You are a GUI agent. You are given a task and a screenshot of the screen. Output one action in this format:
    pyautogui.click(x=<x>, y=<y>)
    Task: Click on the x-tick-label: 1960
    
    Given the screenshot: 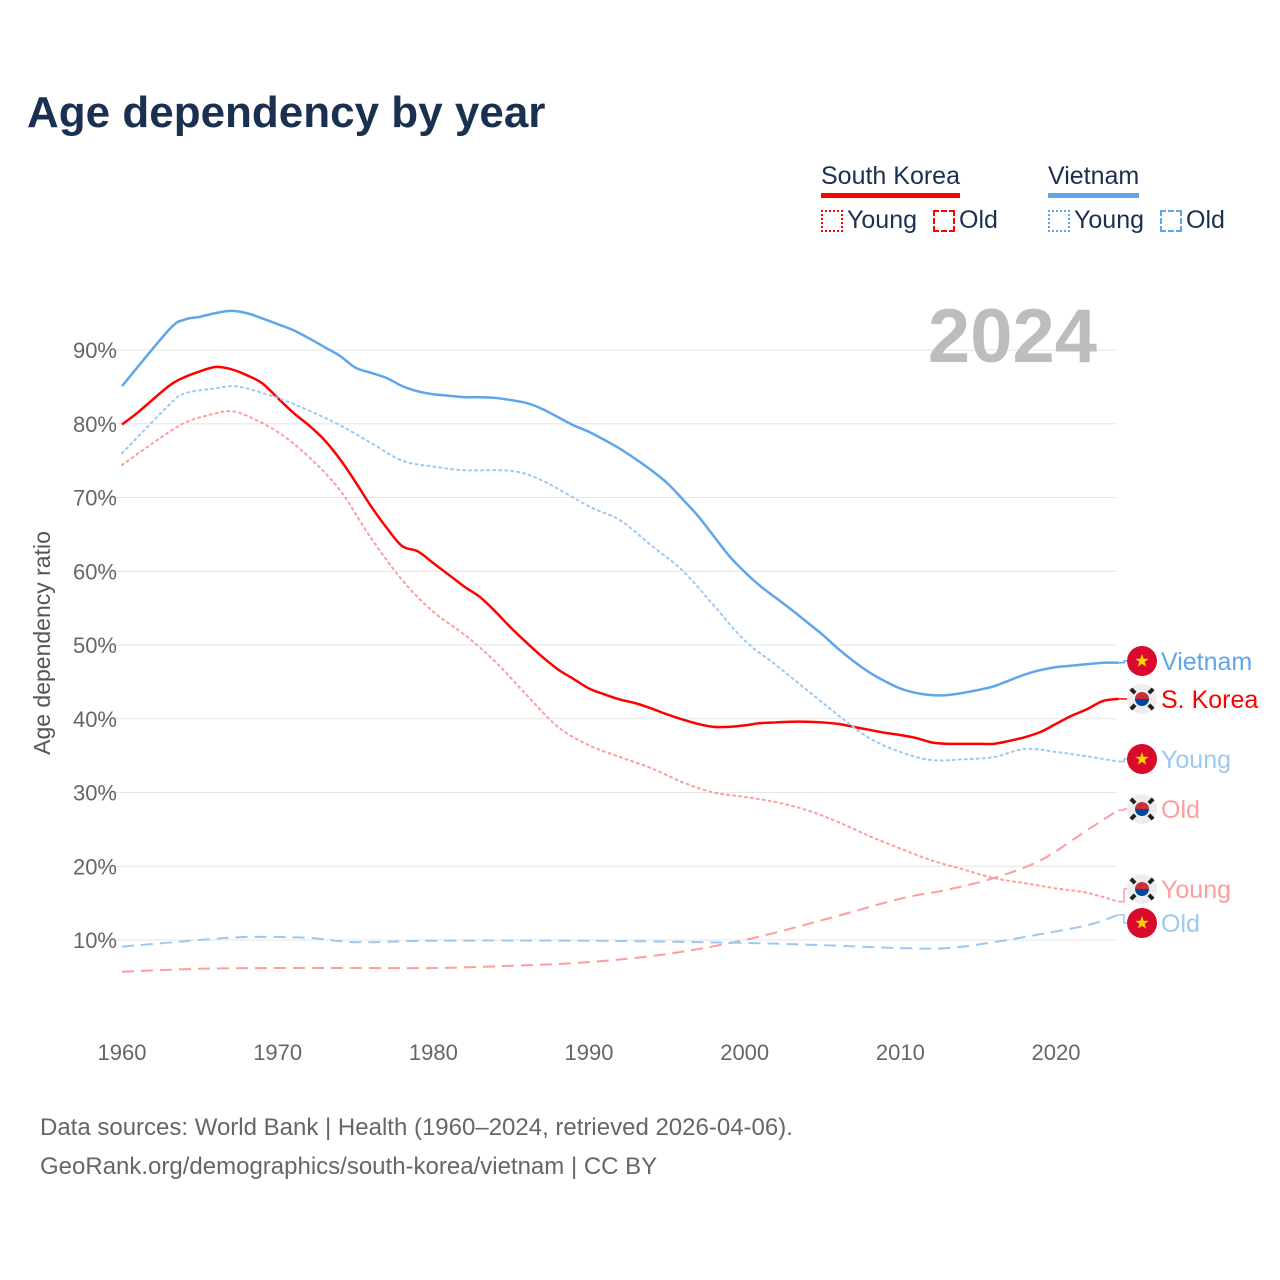 What is the action you would take?
    pyautogui.click(x=122, y=1052)
    